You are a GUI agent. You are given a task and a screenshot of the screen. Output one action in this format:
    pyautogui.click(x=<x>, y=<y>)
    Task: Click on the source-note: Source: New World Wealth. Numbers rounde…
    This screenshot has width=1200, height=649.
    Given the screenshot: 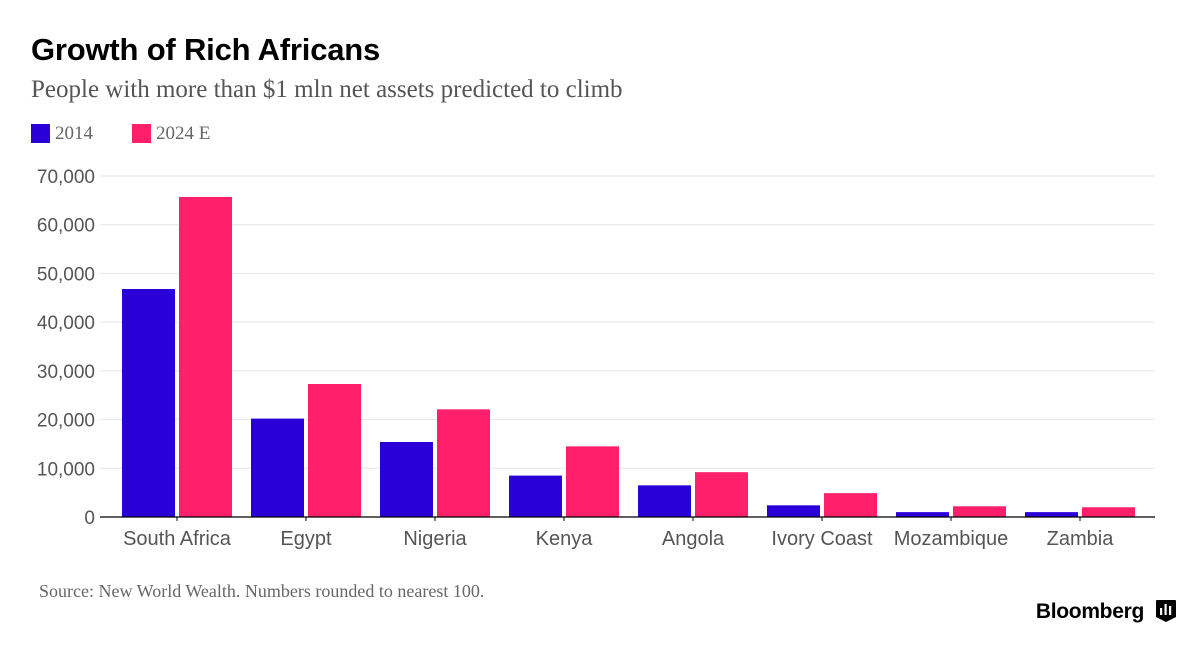 What is the action you would take?
    pyautogui.click(x=262, y=591)
    